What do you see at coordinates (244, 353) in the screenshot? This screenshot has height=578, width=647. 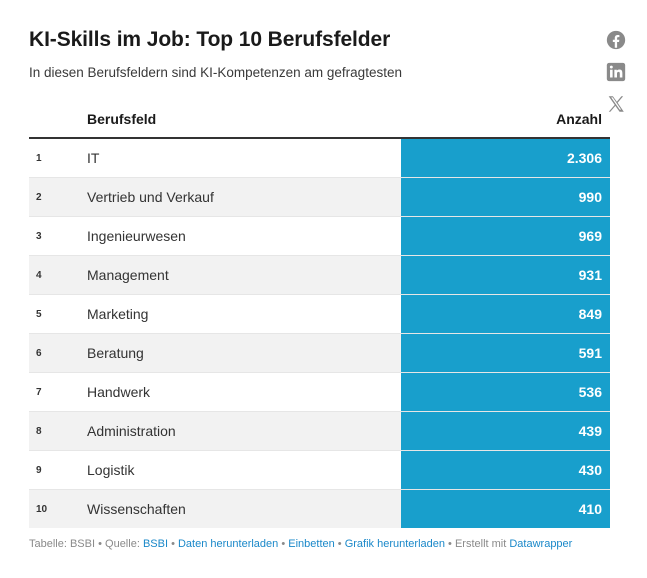 I see `row-berufsfeld: Beratung` at bounding box center [244, 353].